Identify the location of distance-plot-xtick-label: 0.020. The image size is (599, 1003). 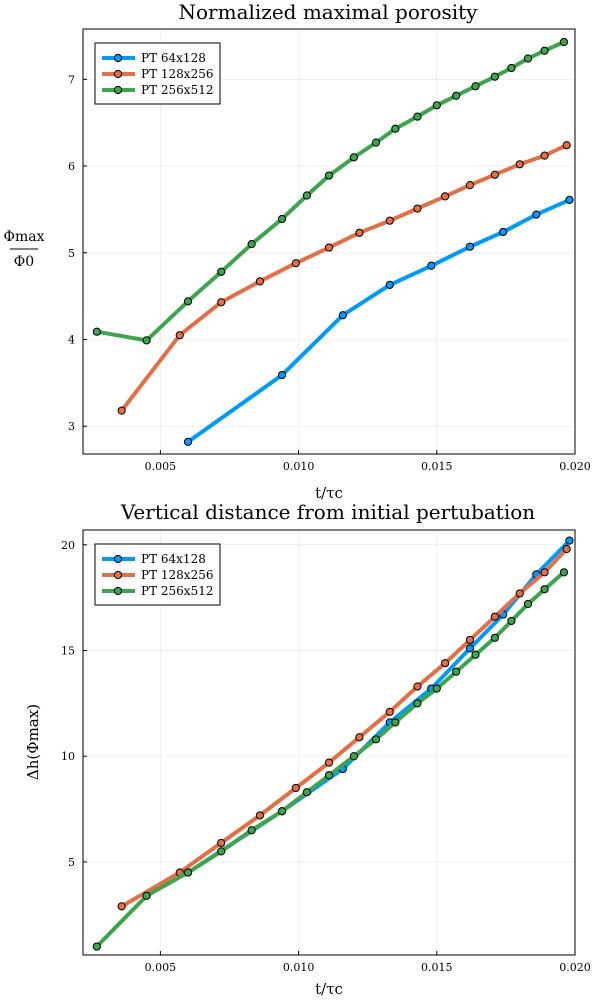
(575, 967).